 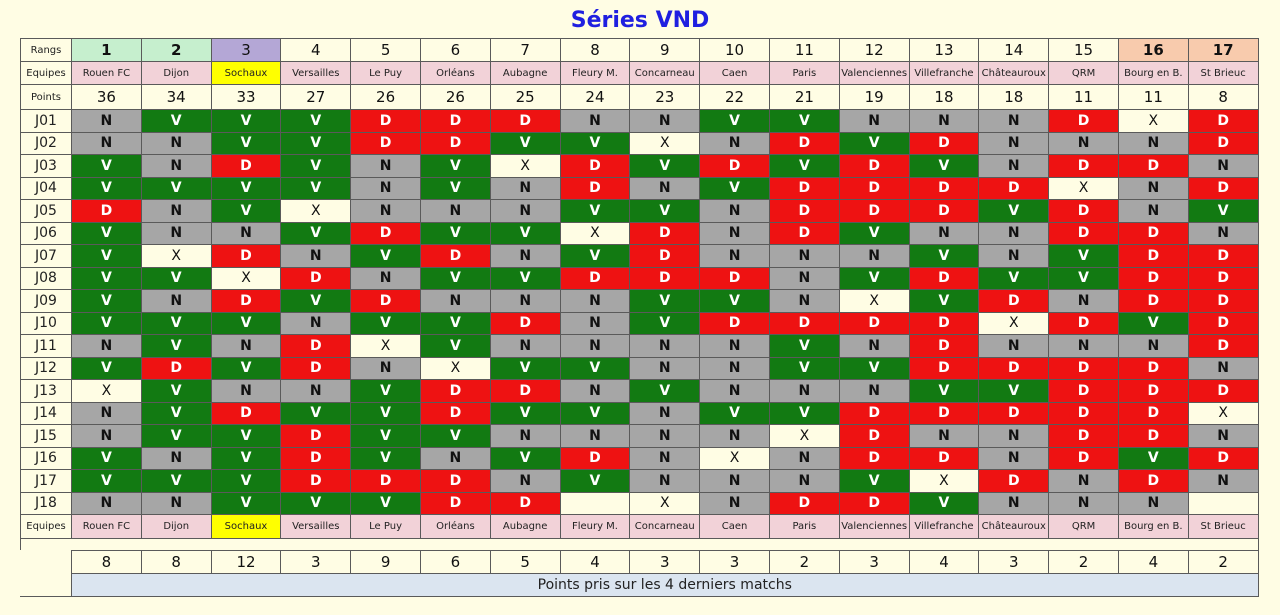 I want to click on rank-cell: 12, so click(x=874, y=50).